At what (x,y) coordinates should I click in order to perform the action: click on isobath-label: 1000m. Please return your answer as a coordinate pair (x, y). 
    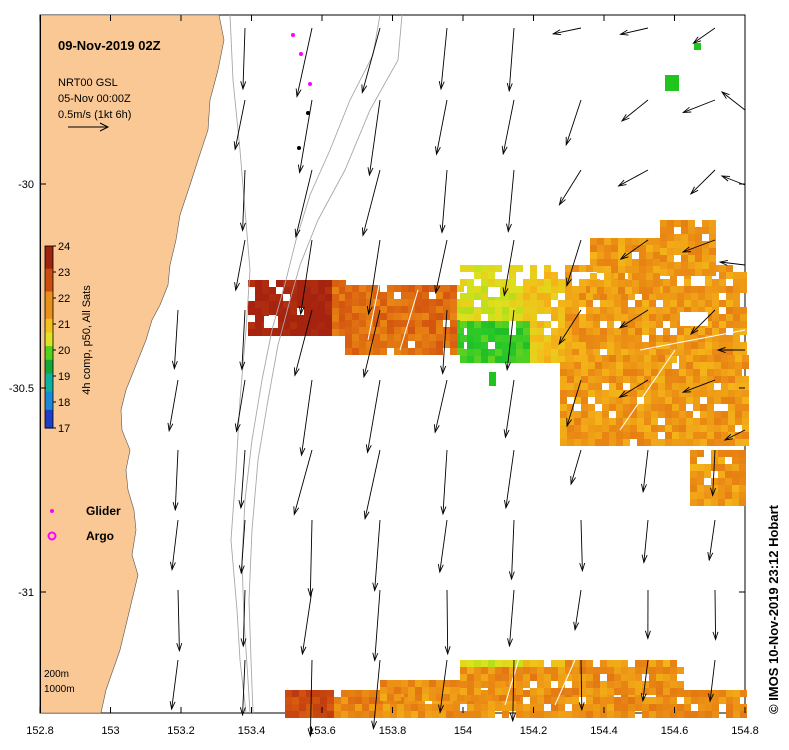
    Looking at the image, I should click on (59, 689).